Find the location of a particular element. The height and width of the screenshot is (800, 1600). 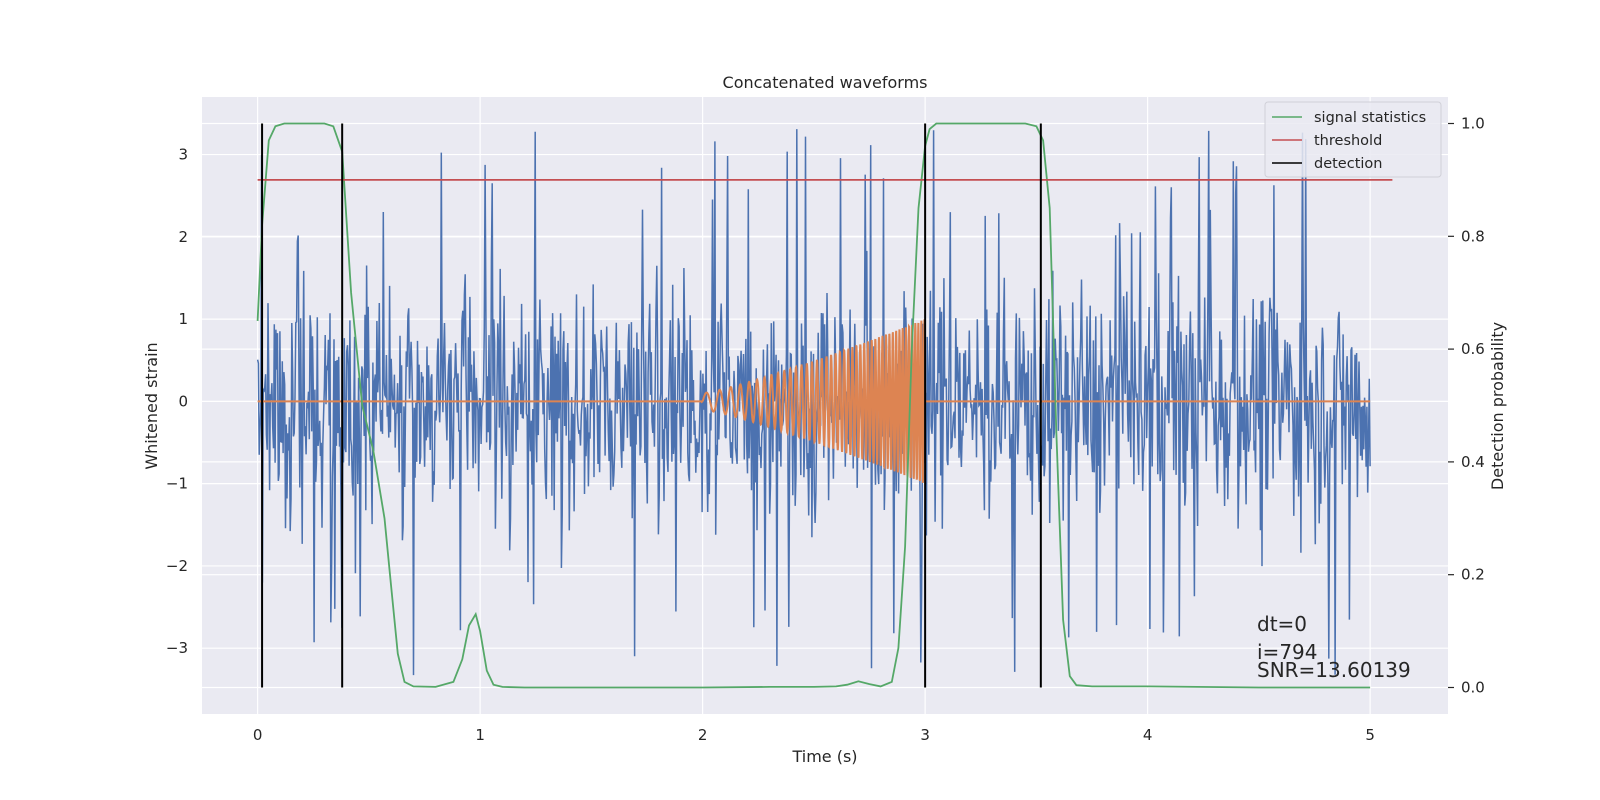

x-tick-label-1: 1 is located at coordinates (480, 735).